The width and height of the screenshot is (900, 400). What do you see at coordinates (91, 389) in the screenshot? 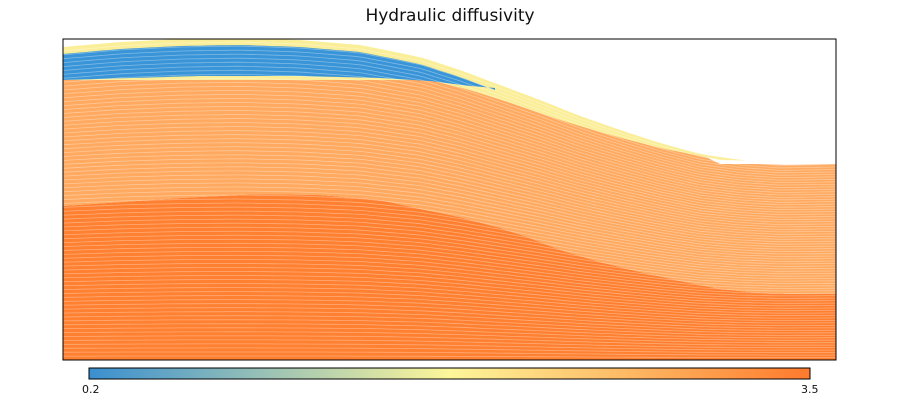
I see `colorbar-min-label: 0.2` at bounding box center [91, 389].